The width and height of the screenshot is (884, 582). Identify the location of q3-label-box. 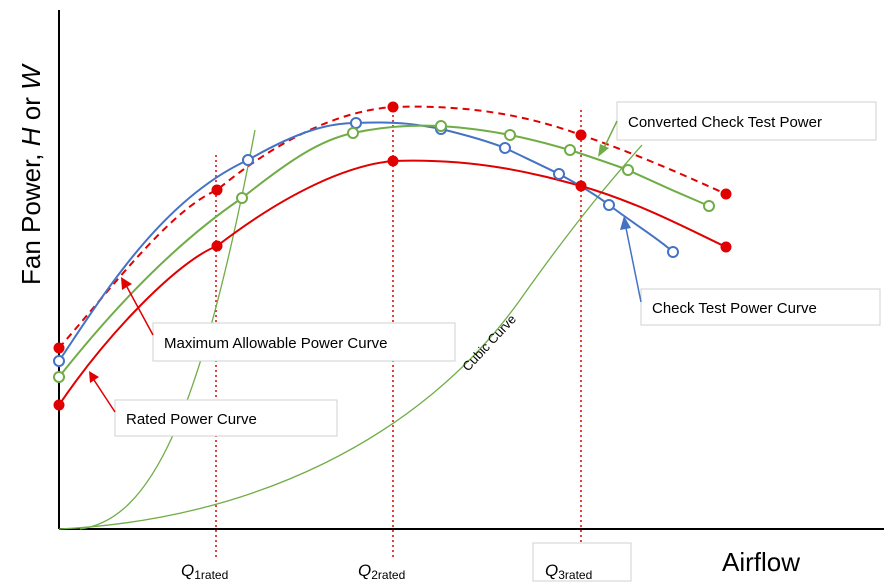
(582, 562).